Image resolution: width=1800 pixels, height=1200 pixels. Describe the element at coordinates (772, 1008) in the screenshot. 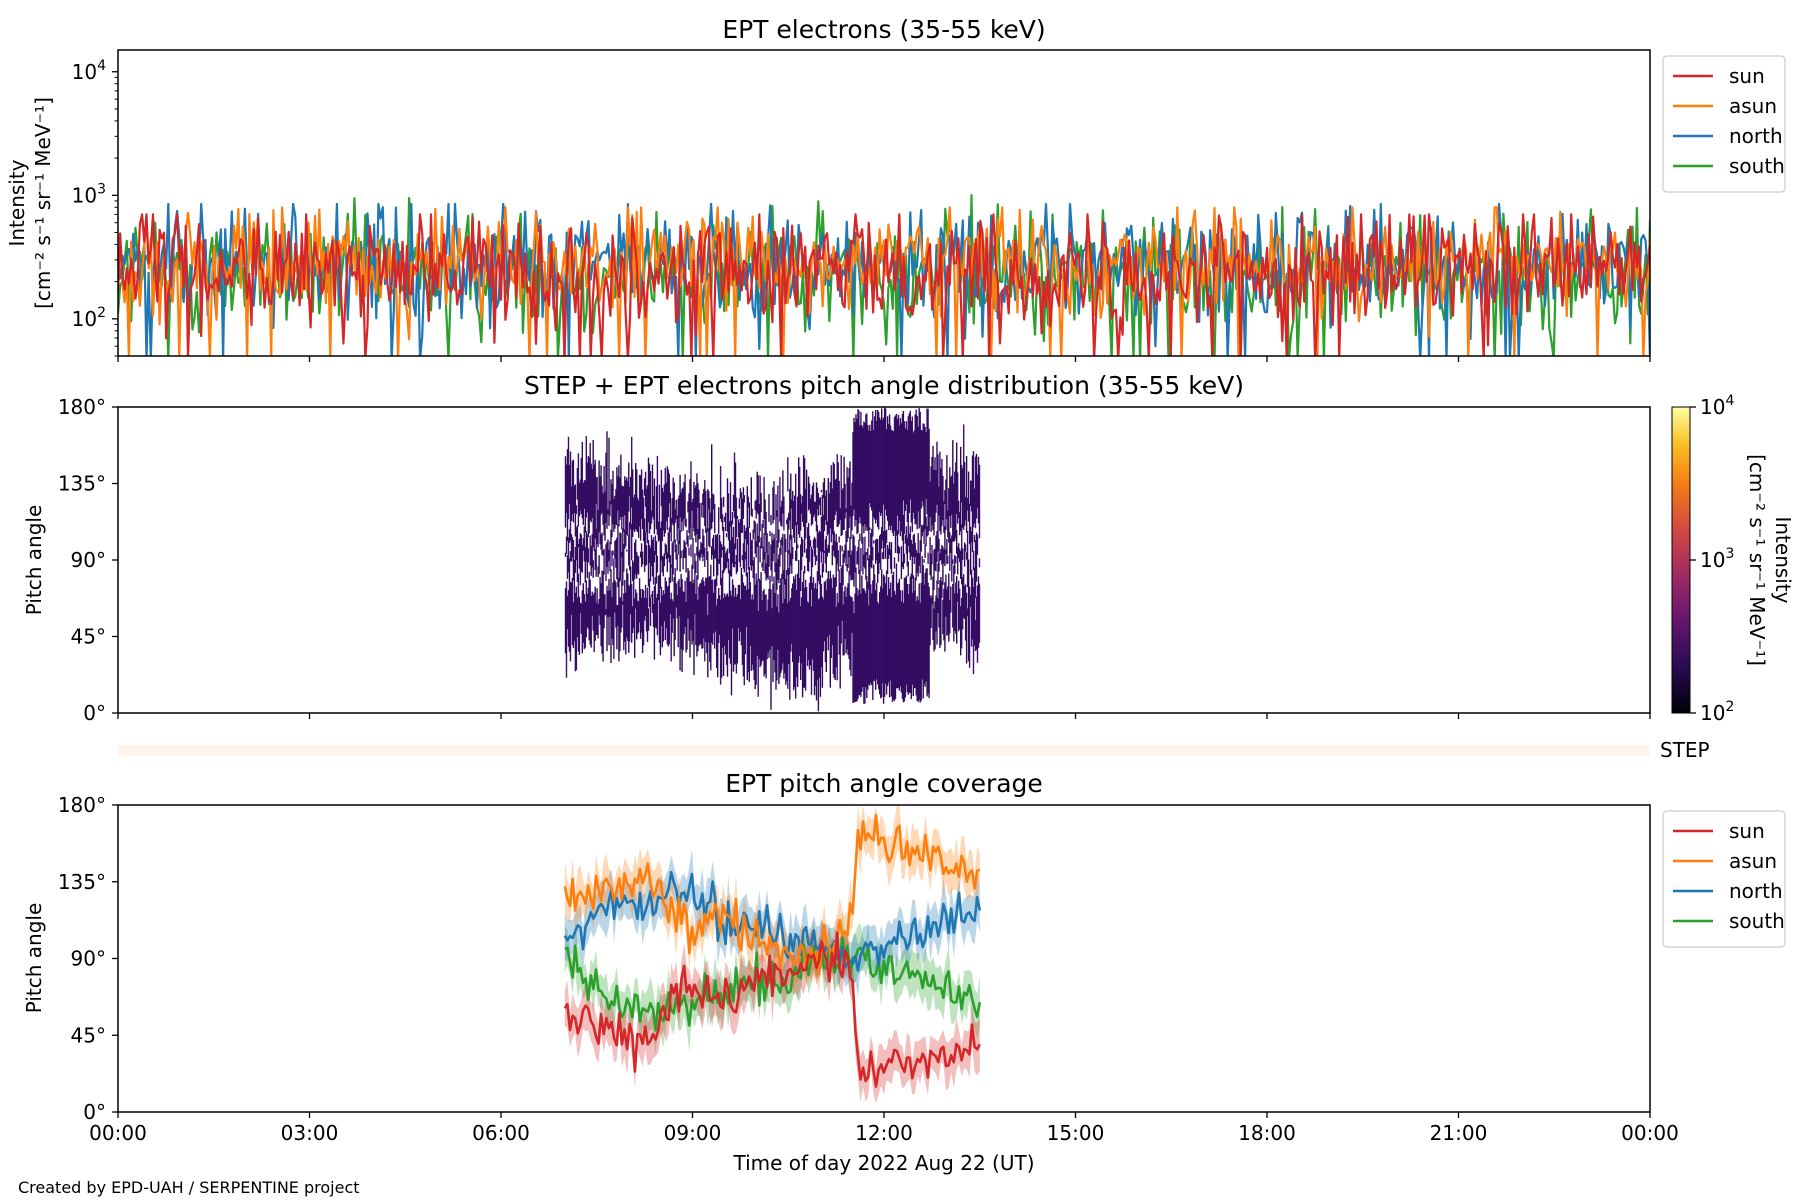

I see `coverage-band-sun` at that location.